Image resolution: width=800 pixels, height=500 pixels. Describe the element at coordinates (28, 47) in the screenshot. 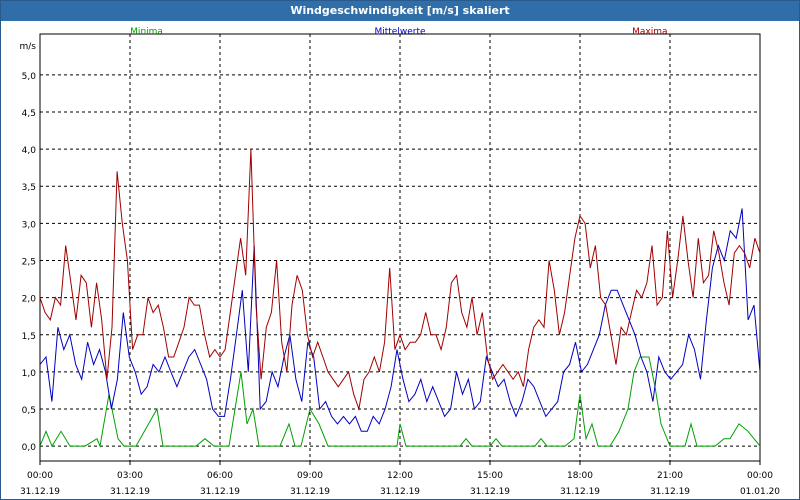

I see `y-axis-label: m/s` at that location.